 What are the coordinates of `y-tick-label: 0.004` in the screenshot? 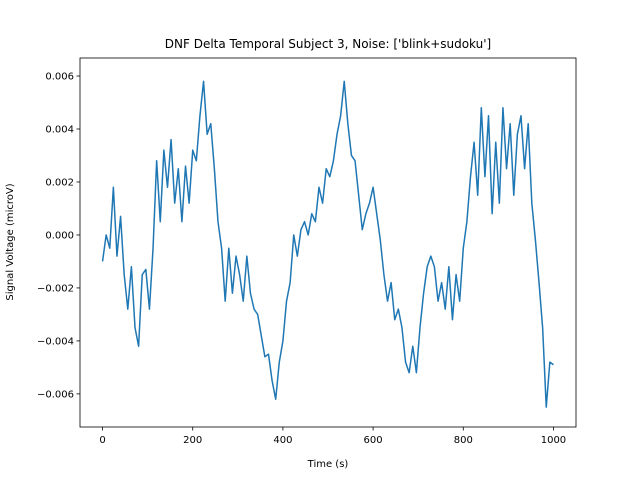 It's located at (59, 129).